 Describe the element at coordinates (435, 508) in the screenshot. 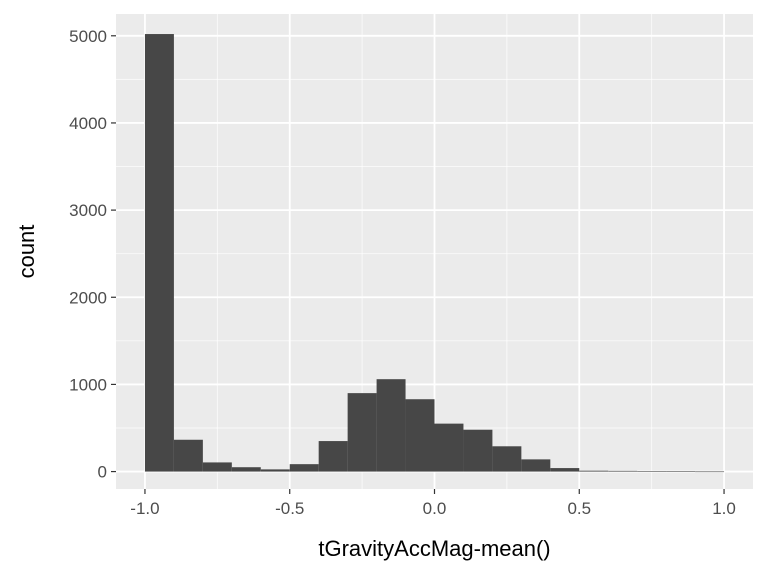

I see `x-tick-label: 0.0` at that location.